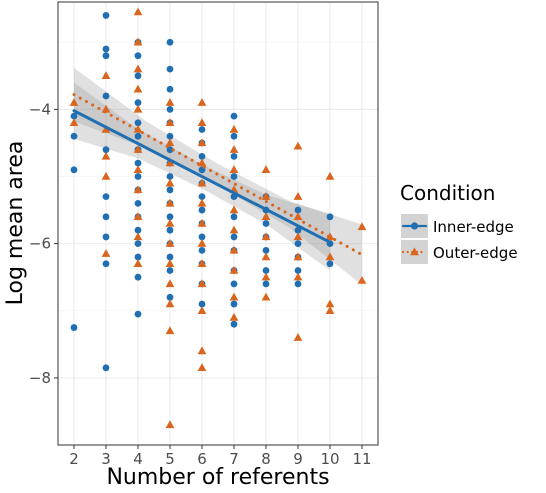  I want to click on x-axis-title: Number of referents, so click(217, 477).